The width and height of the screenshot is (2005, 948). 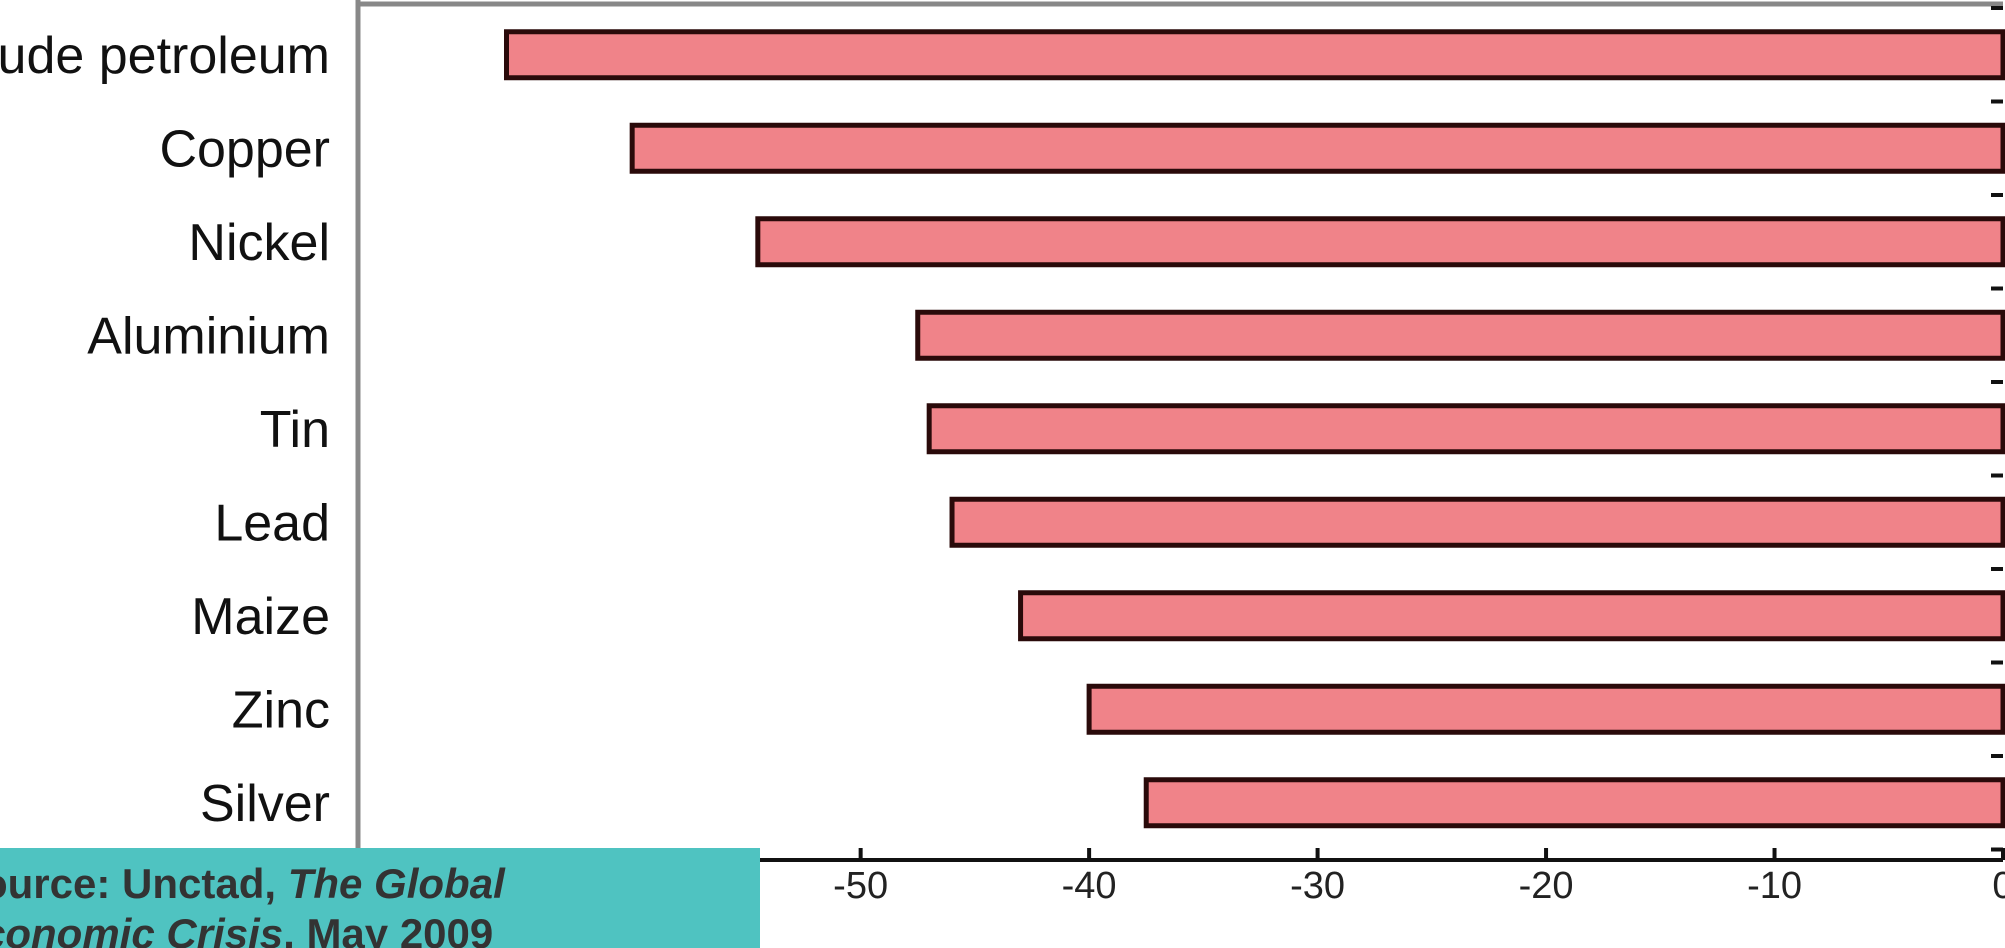 I want to click on source-title-part2: conomic Crisis, so click(x=142, y=929).